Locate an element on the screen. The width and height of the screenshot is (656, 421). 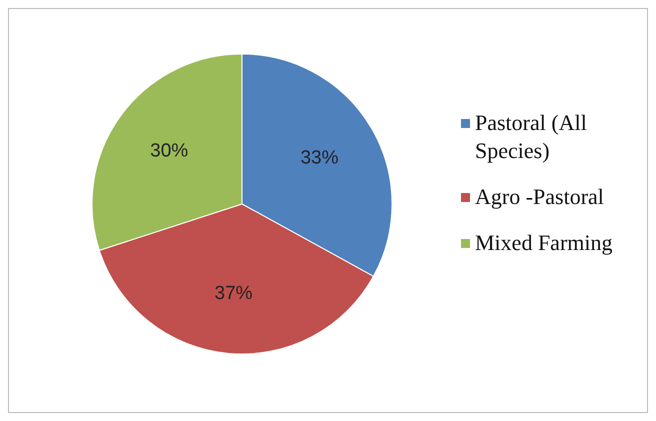
legend-label: Mixed Farming is located at coordinates (543, 243).